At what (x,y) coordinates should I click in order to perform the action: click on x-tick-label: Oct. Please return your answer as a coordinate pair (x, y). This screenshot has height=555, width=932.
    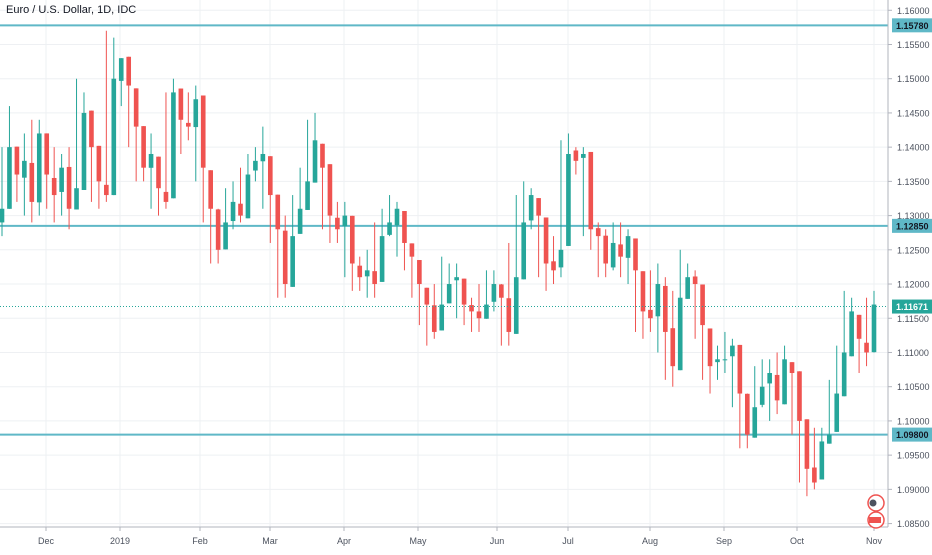
    Looking at the image, I should click on (797, 541).